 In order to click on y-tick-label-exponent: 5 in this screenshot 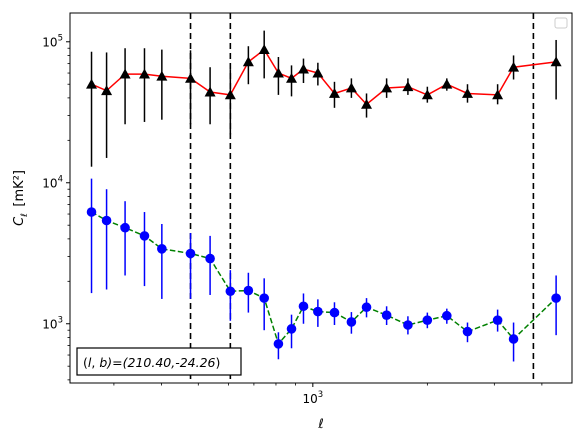, I will do `click(60, 38)`.